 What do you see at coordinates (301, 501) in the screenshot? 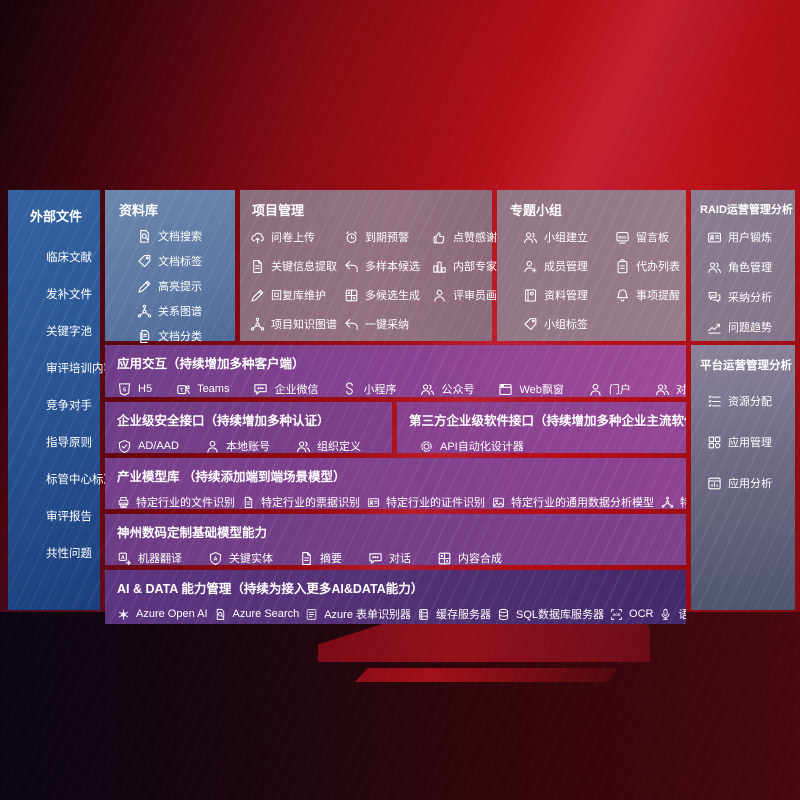
I see `feature-item: 特定行业的票据识别` at bounding box center [301, 501].